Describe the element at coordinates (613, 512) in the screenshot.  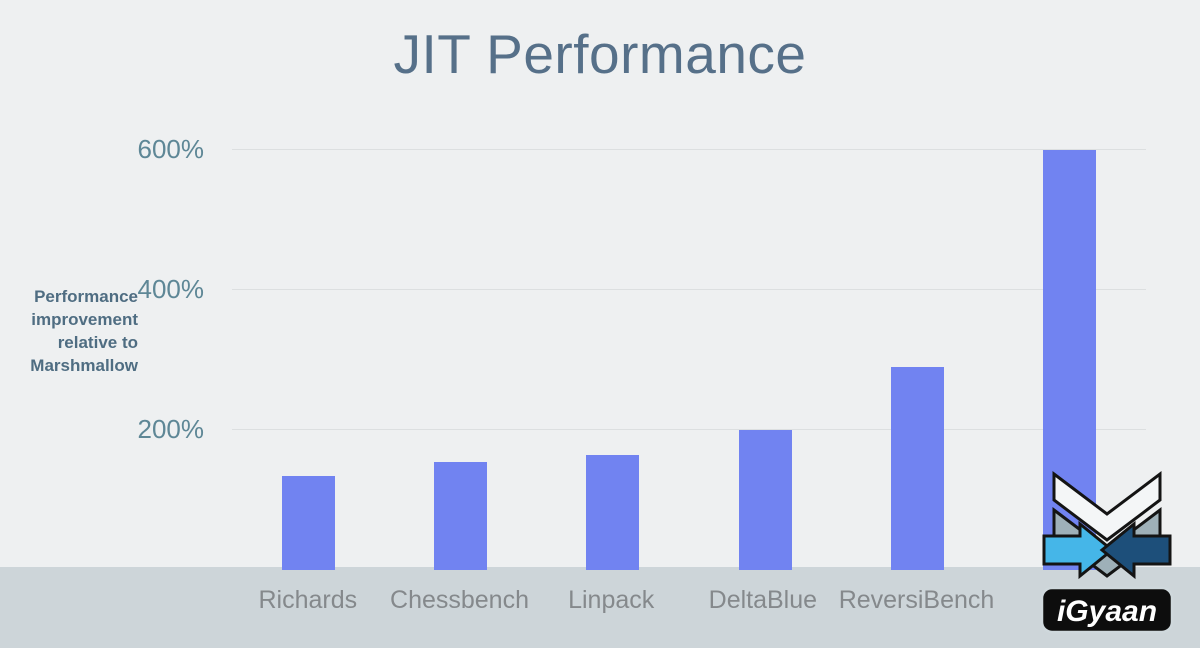
I see `bar-linpack` at that location.